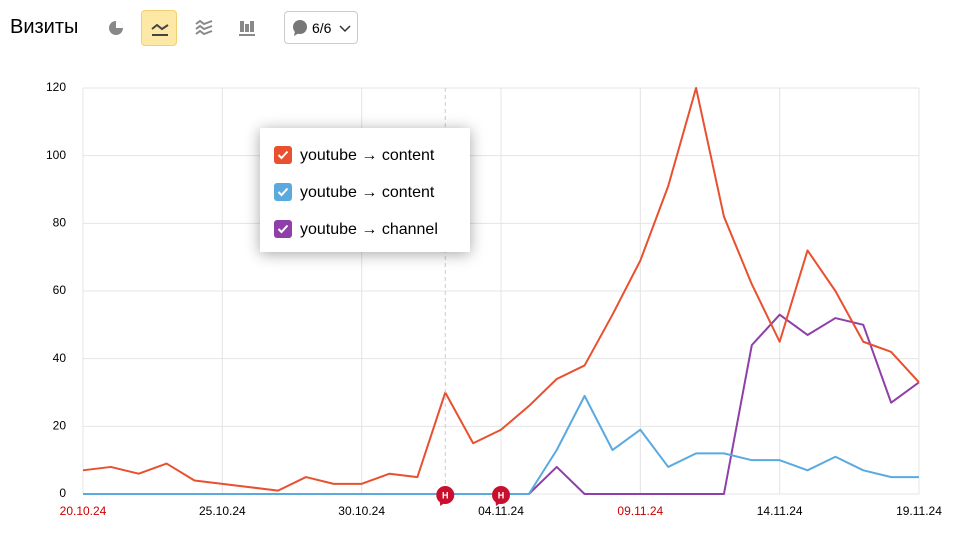  Describe the element at coordinates (485, 30) in the screenshot. I see `toolbar: Визиты 6/6` at that location.